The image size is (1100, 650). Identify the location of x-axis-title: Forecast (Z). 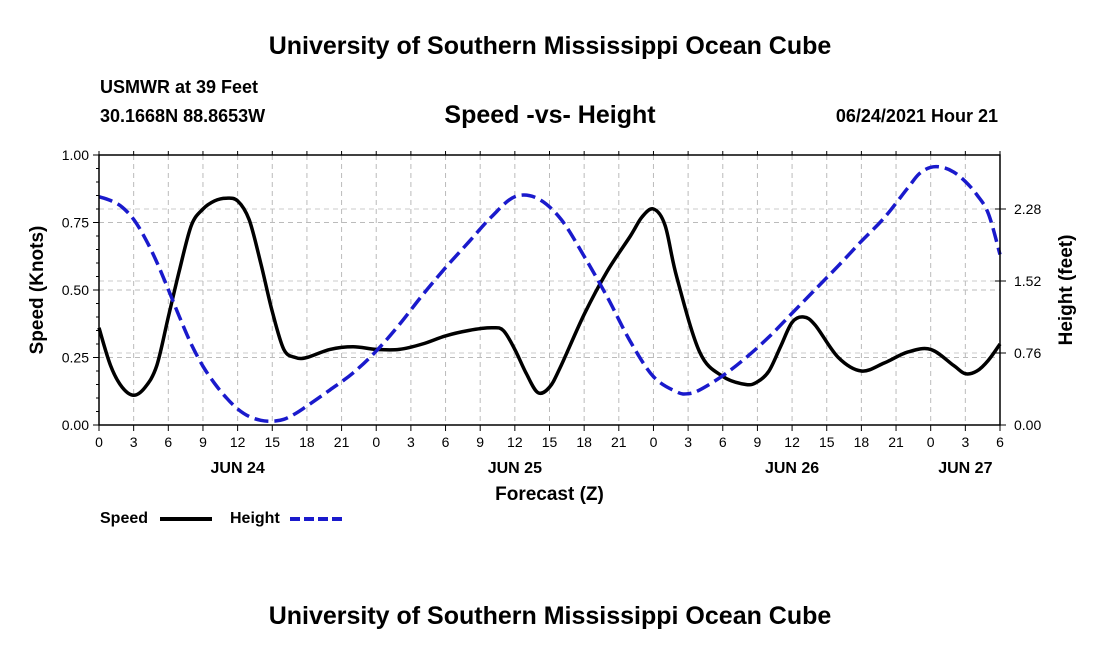
(549, 494).